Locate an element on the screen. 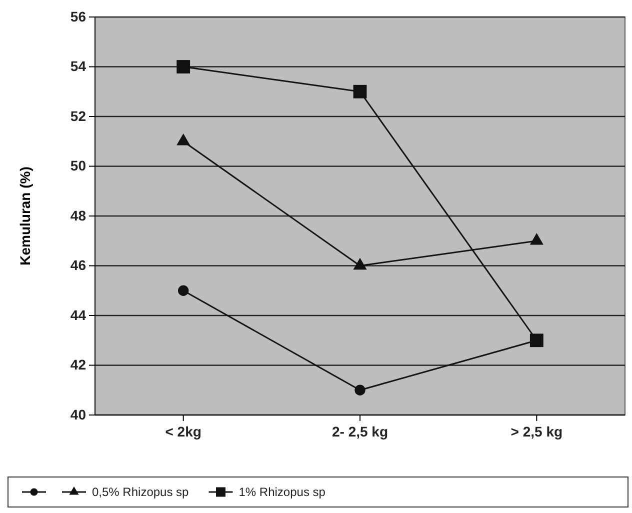  x-tick-label: > 2,5 kg is located at coordinates (536, 432).